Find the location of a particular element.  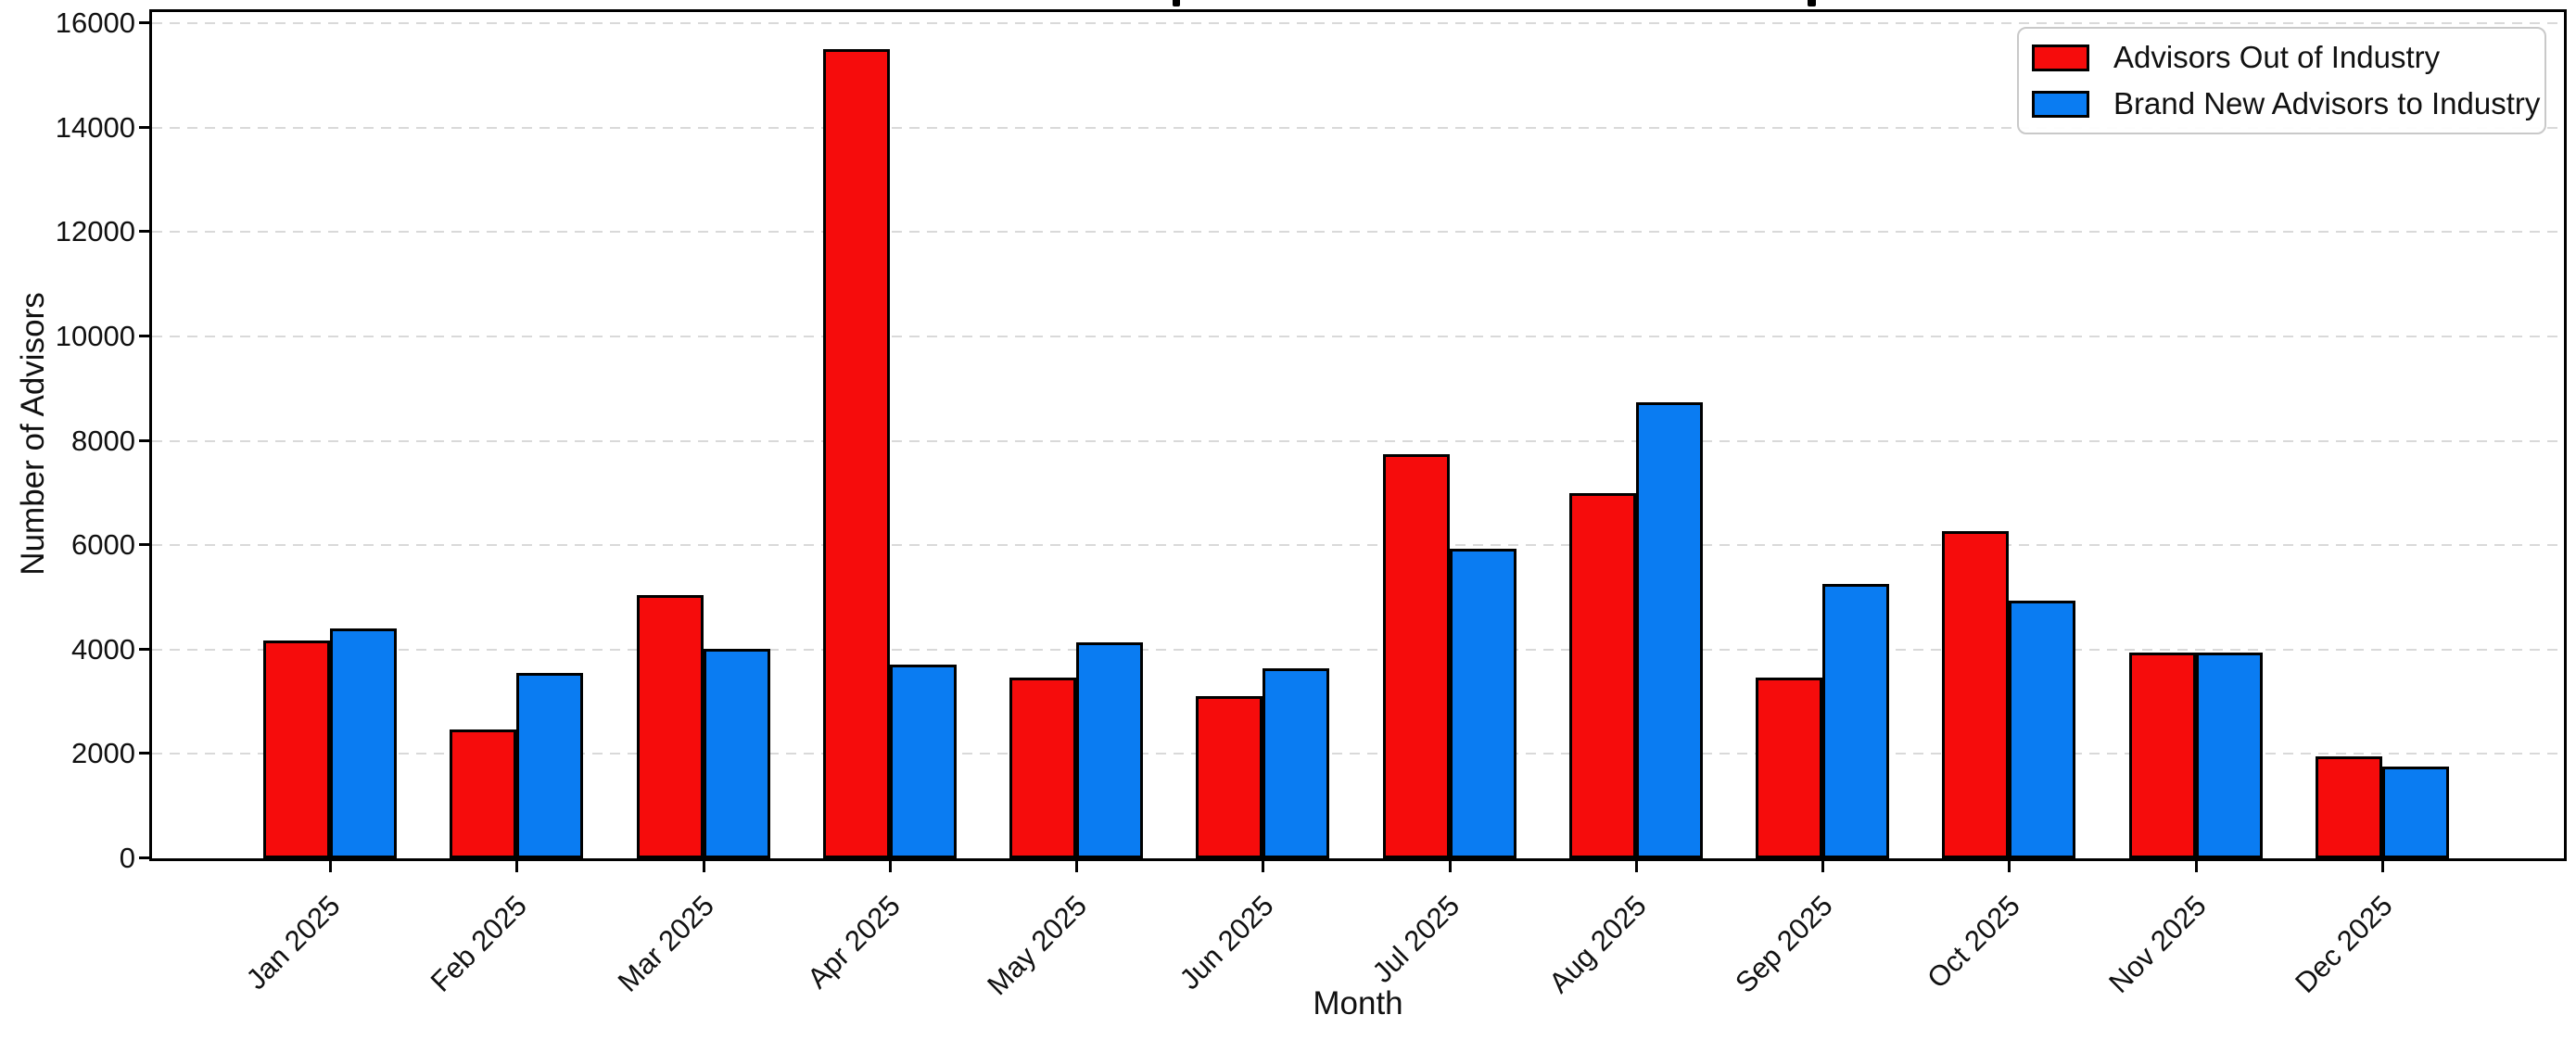

y-tick-label-14000: 14000 is located at coordinates (95, 127).